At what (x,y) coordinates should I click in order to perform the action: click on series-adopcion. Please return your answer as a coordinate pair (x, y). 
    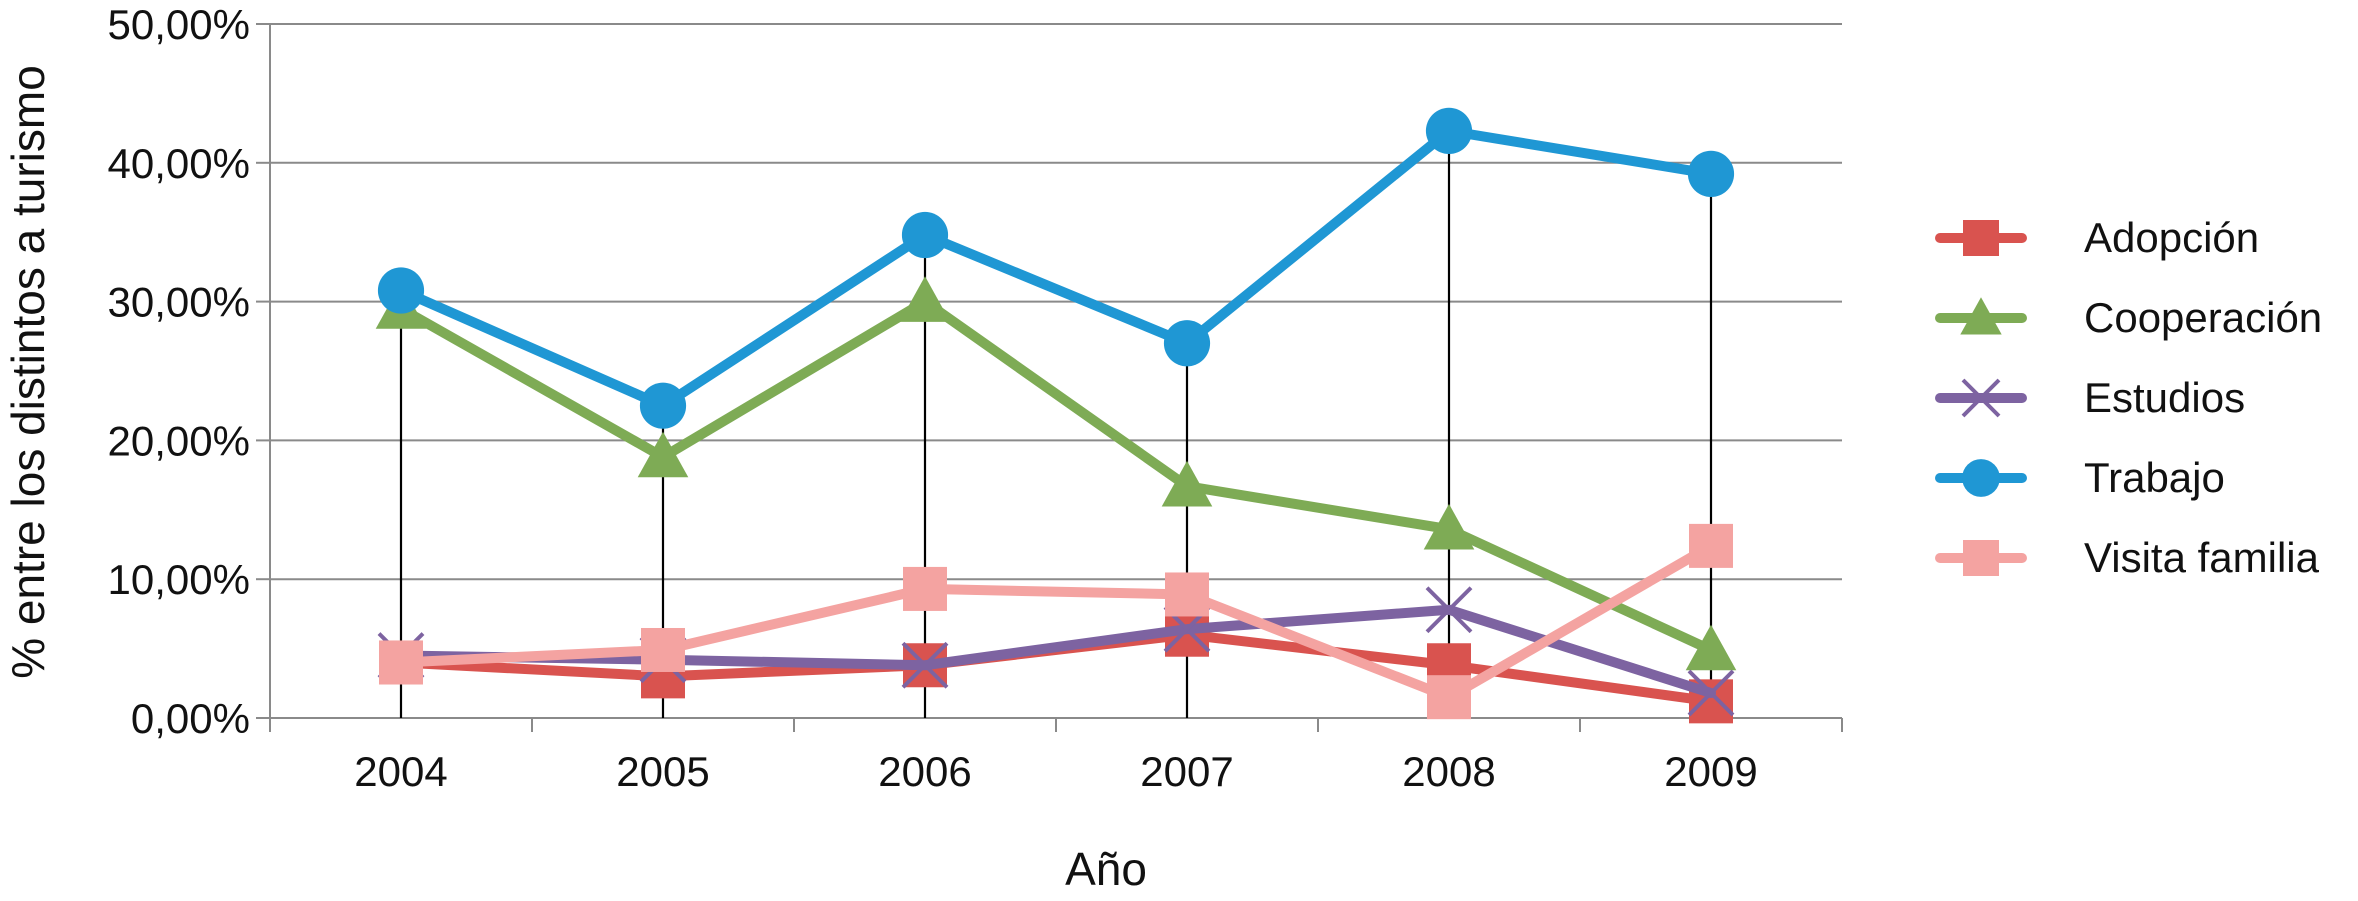
    Looking at the image, I should click on (1056, 668).